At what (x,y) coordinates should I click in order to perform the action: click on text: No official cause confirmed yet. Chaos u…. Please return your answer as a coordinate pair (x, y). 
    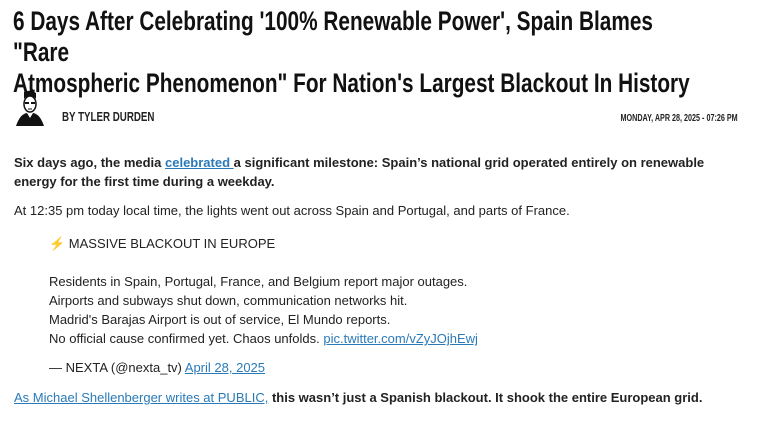
    Looking at the image, I should click on (186, 338).